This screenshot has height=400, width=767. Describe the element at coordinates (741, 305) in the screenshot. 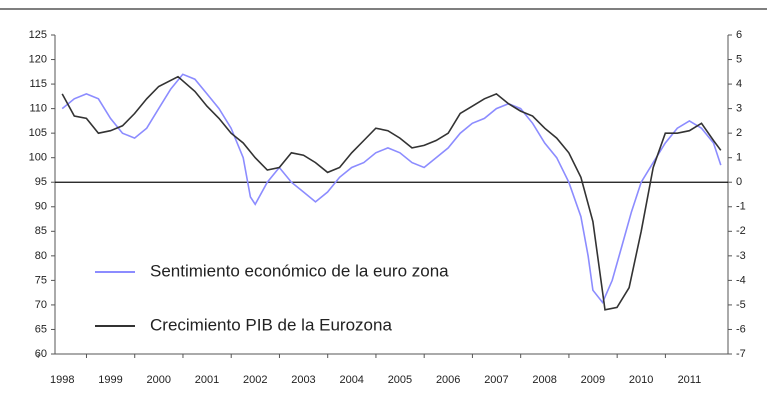

I see `y2-tick-label: -5` at that location.